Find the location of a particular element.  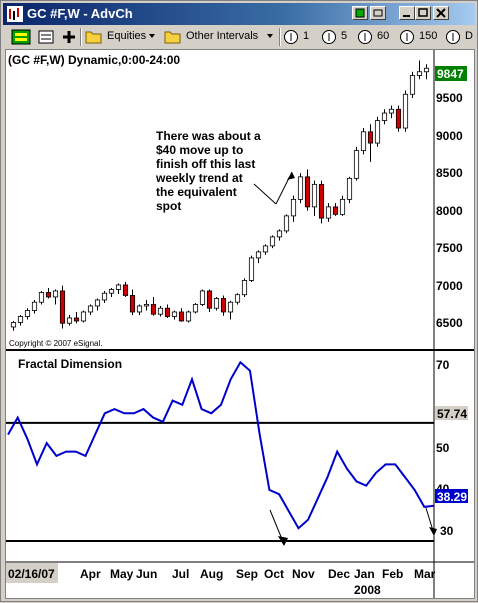

last-price-label: 9847 is located at coordinates (450, 74).